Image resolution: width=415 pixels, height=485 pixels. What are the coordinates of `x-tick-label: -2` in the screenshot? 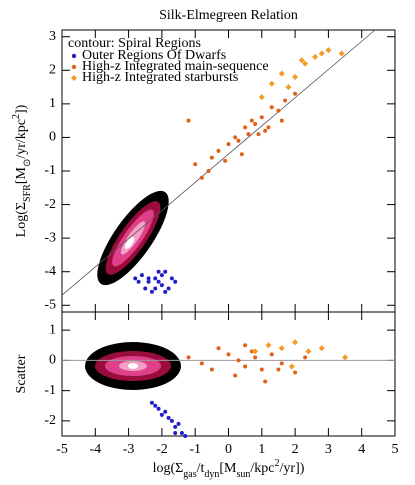 It's located at (162, 449).